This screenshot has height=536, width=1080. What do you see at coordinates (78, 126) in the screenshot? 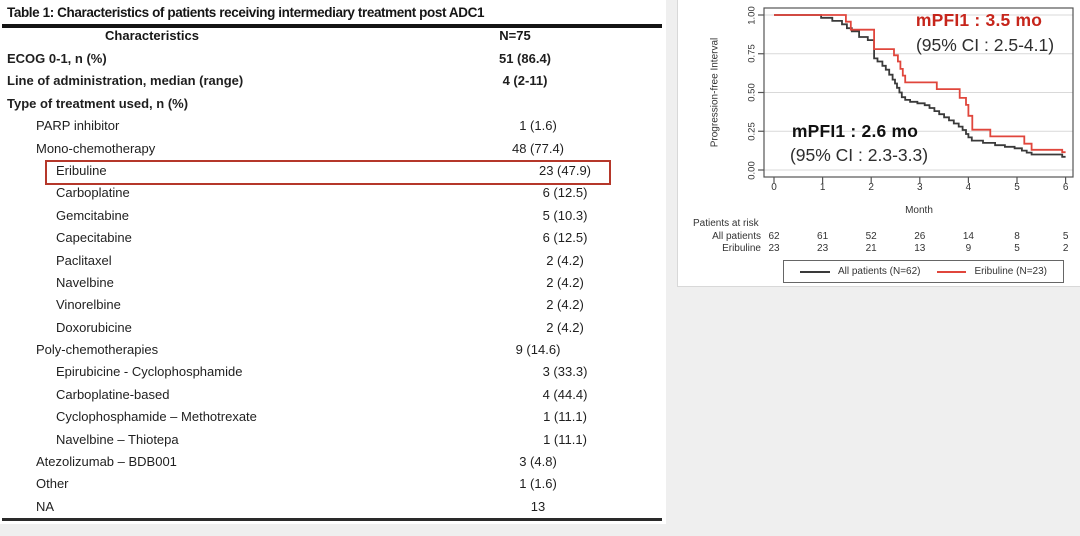
I see `row-label: PARP inhibitor` at bounding box center [78, 126].